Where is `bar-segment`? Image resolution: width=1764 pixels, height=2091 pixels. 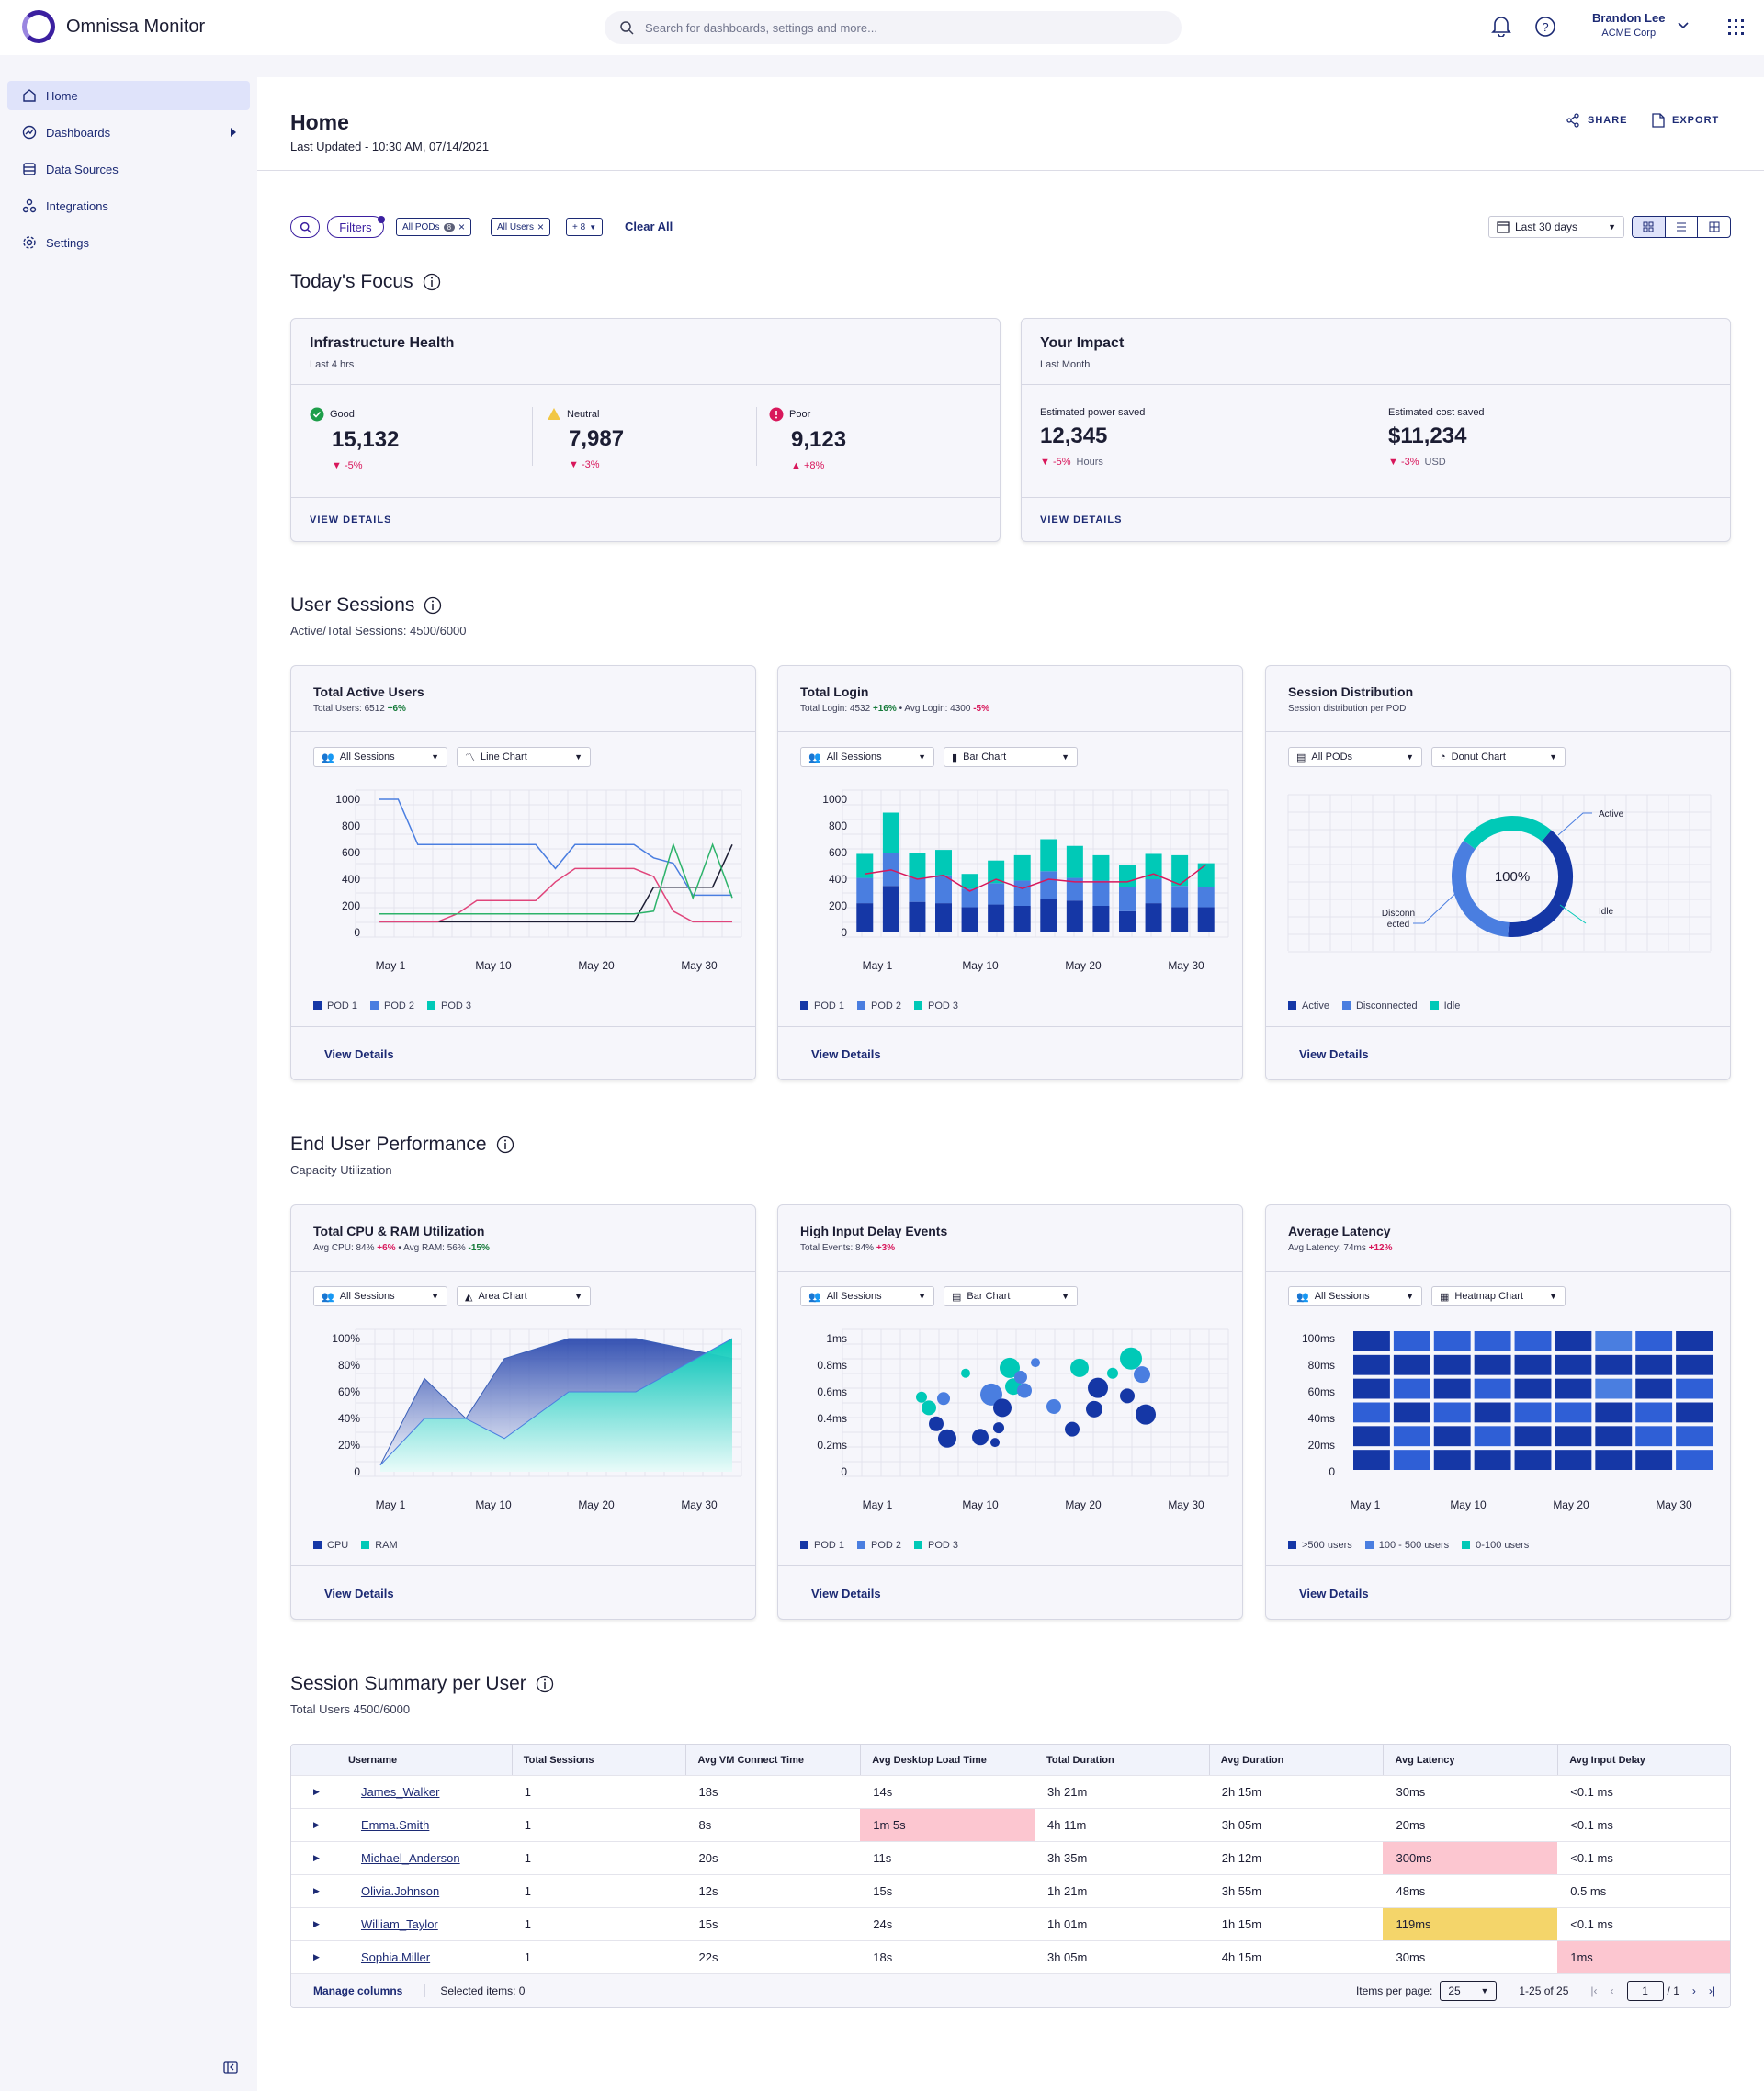
bar-segment is located at coordinates (1022, 867).